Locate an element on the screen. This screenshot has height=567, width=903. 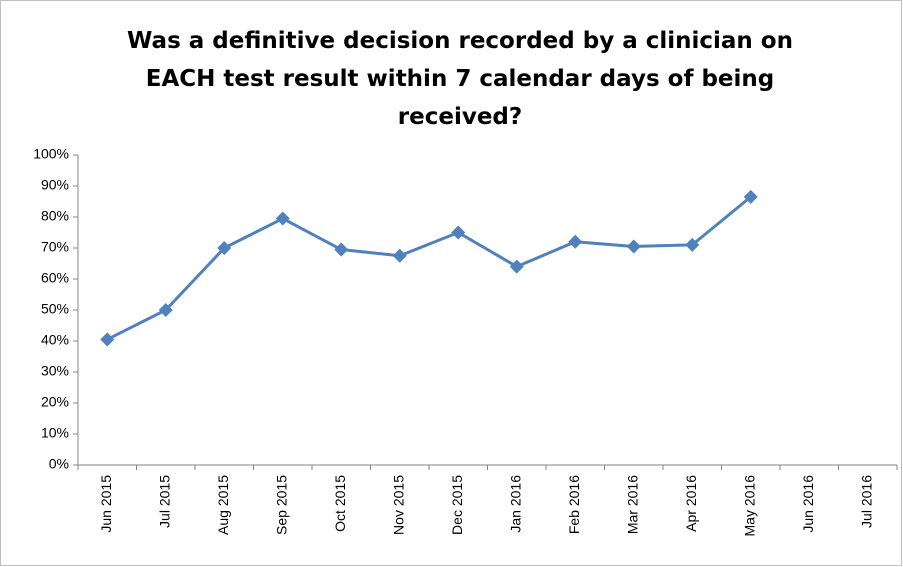
x-tick-label: Dec 2015 is located at coordinates (457, 505).